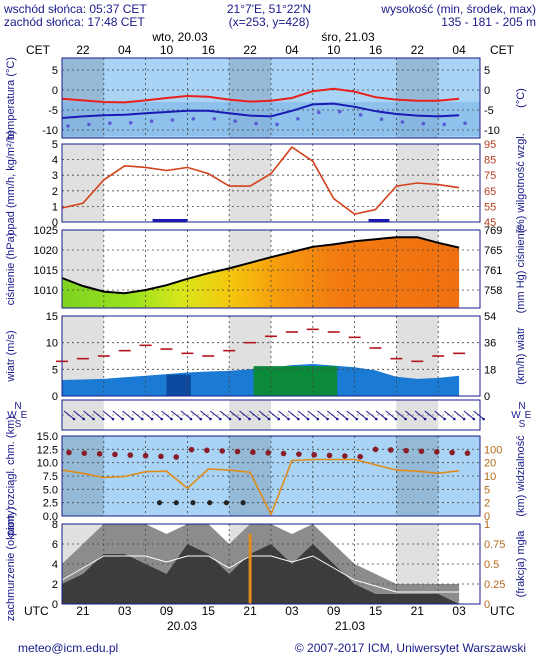 The image size is (540, 660). I want to click on y-tick-label: -5, so click(53, 111).